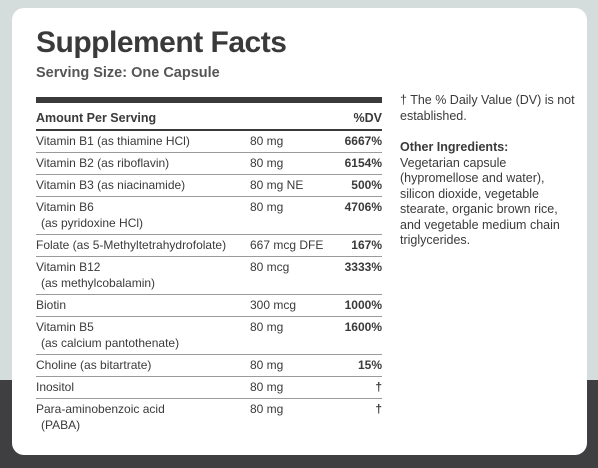 Image resolution: width=598 pixels, height=468 pixels. Describe the element at coordinates (367, 118) in the screenshot. I see `header-dv: %DV` at that location.